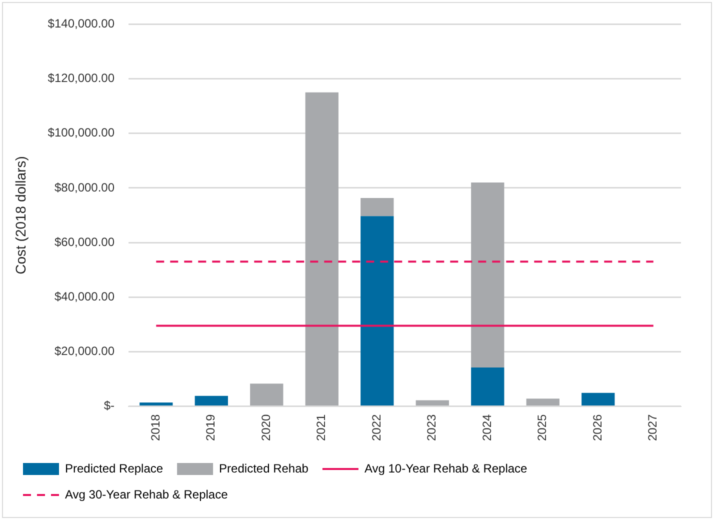  Describe the element at coordinates (542, 428) in the screenshot. I see `x-tick-label: 2025` at that location.